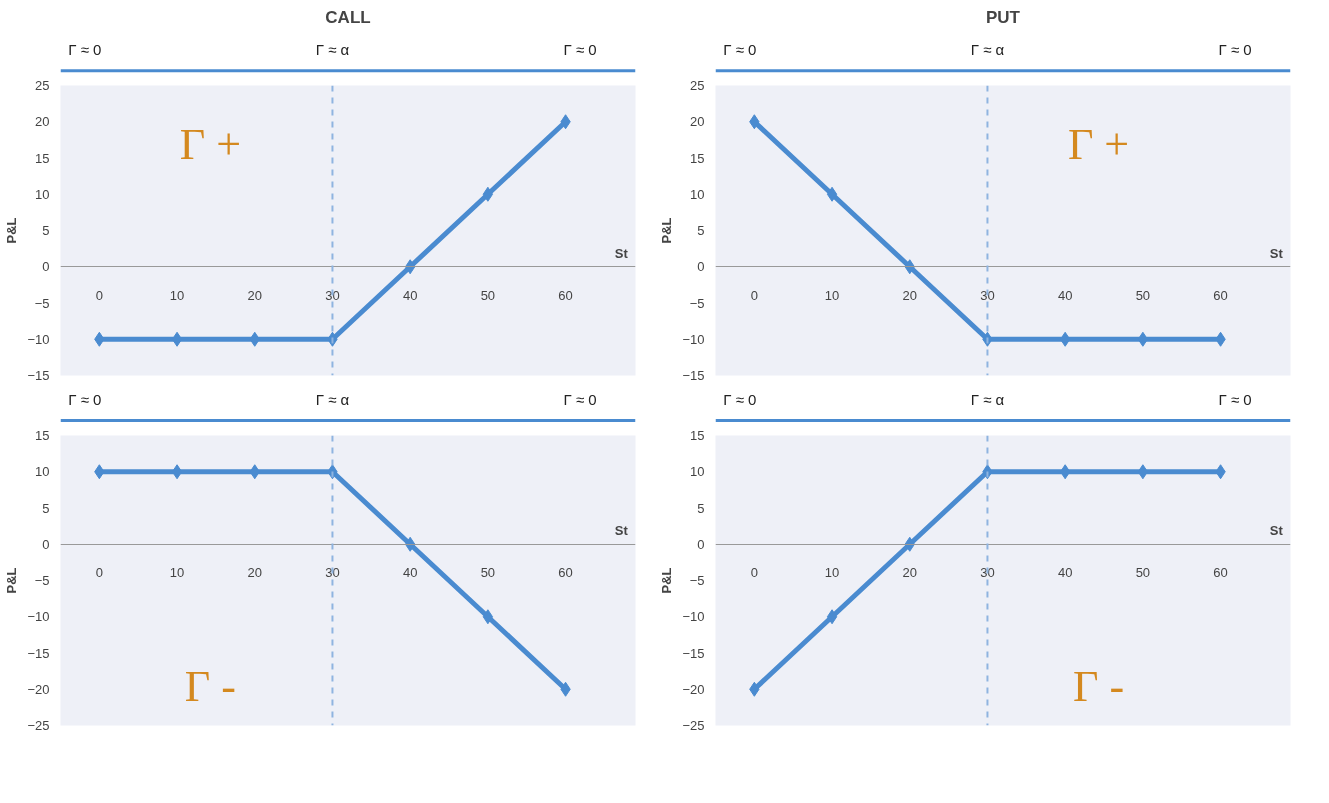 This screenshot has width=1329, height=803. What do you see at coordinates (348, 17) in the screenshot?
I see `chart-title: CALL` at bounding box center [348, 17].